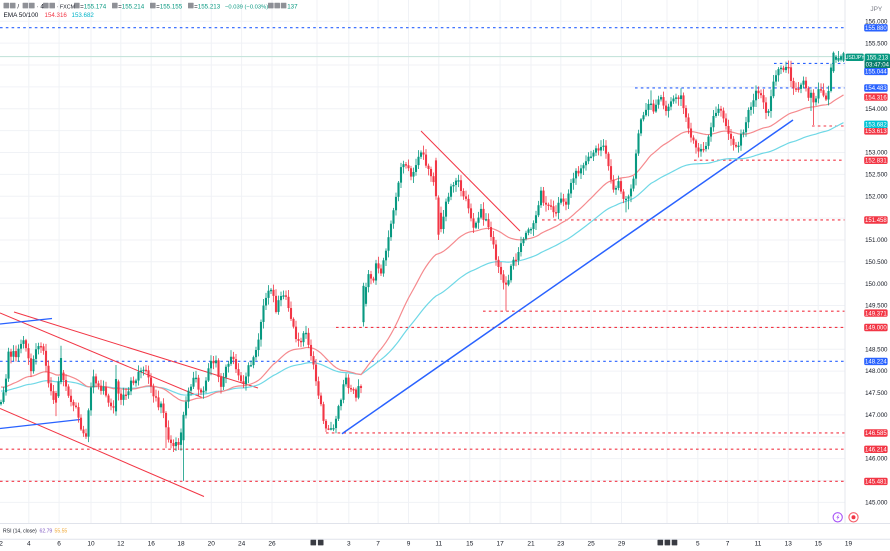 The height and width of the screenshot is (551, 890). What do you see at coordinates (876, 314) in the screenshot?
I see `svg-text: 149.371` at bounding box center [876, 314].